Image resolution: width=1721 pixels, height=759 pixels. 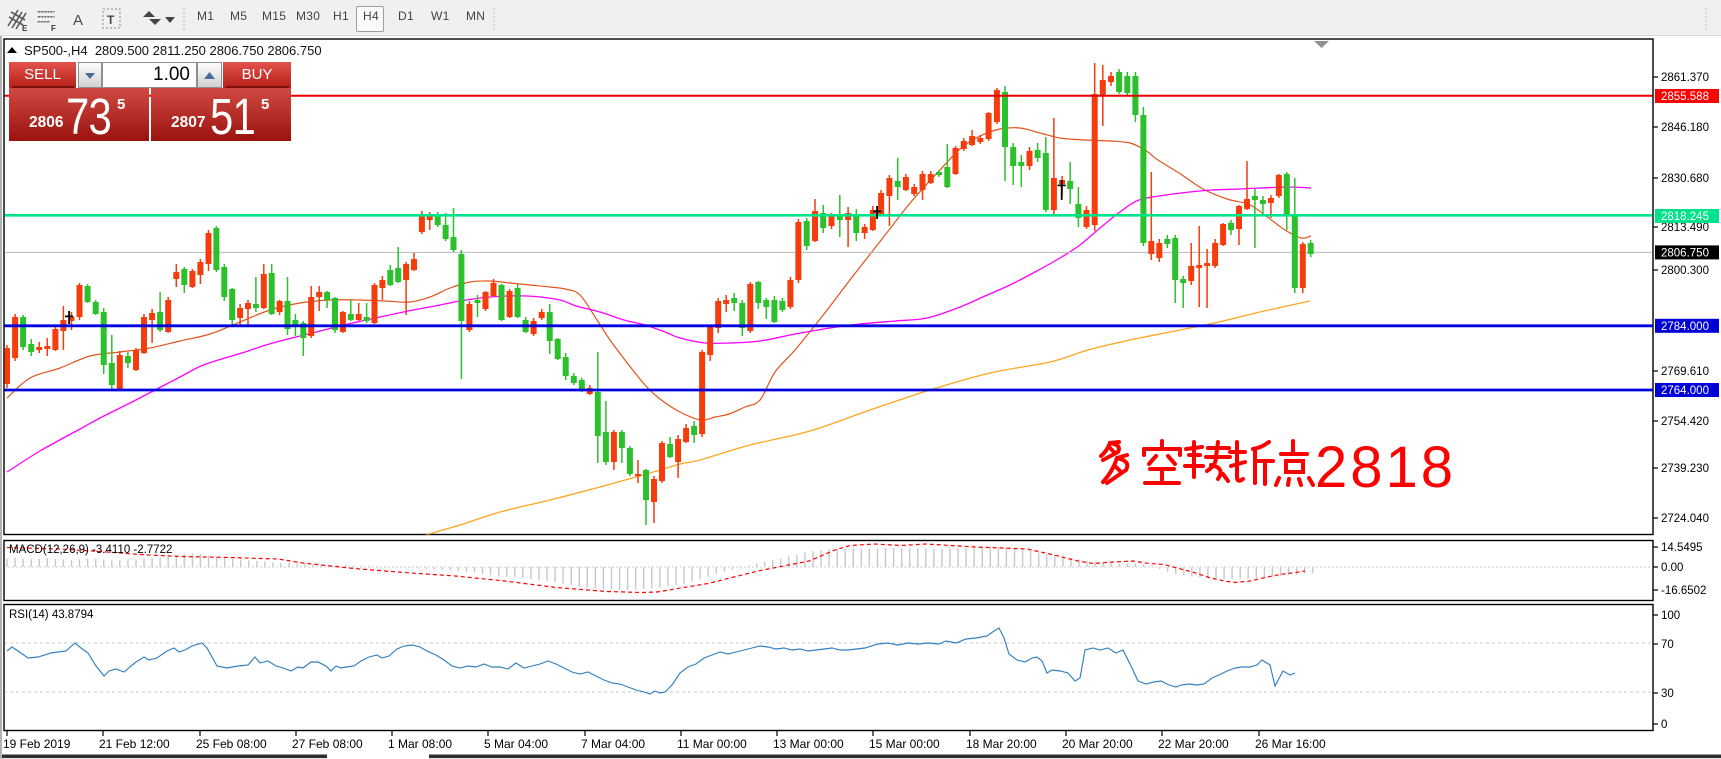 I want to click on svg-text: 30, so click(x=1667, y=694).